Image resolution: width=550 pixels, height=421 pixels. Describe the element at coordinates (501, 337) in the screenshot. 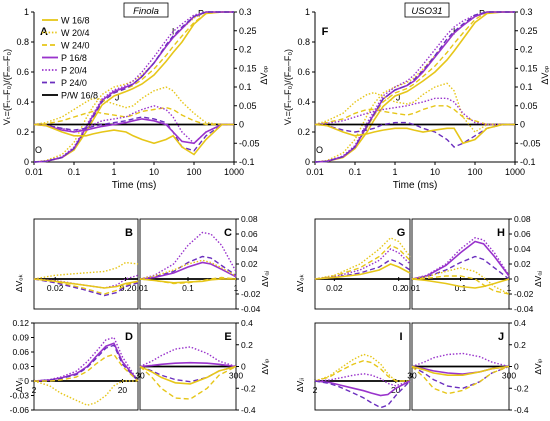

I see `panel-letter: J` at that location.